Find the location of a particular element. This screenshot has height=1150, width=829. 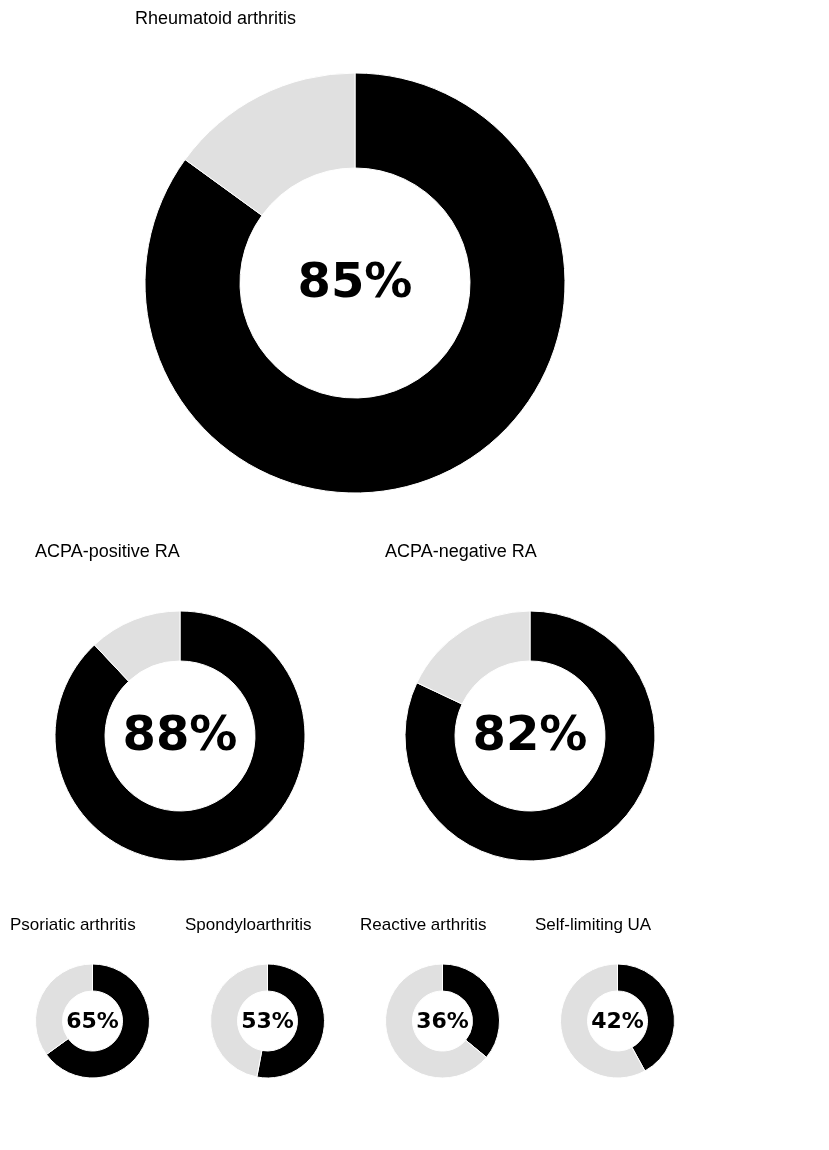

chart-title: Self-limiting UA is located at coordinates (593, 924).